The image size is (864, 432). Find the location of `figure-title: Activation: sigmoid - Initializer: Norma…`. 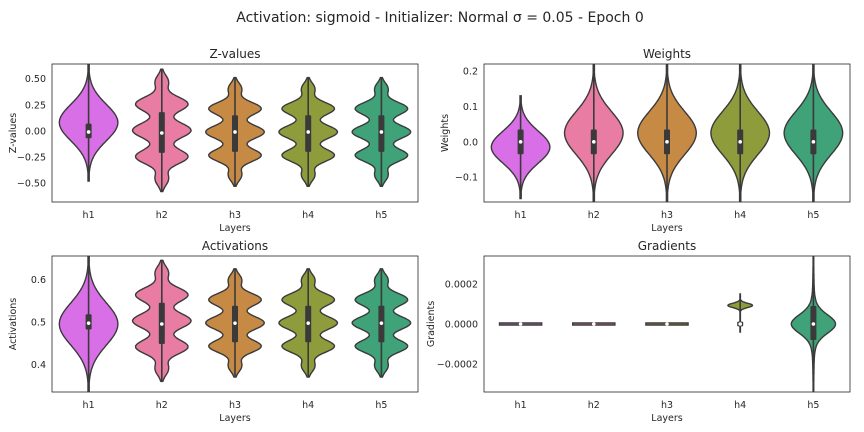

figure-title: Activation: sigmoid - Initializer: Norma… is located at coordinates (439, 18).